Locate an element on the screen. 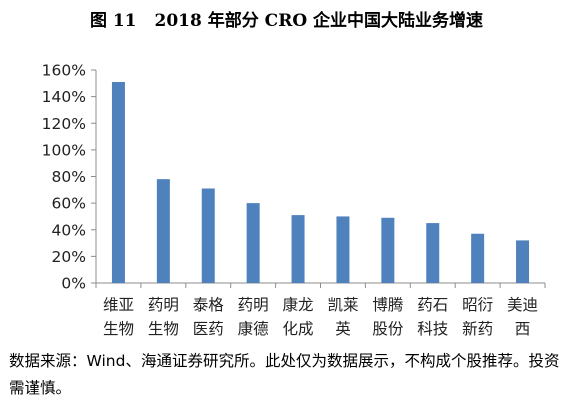 Image resolution: width=573 pixels, height=408 pixels. x-tick-label: 药石 is located at coordinates (432, 305).